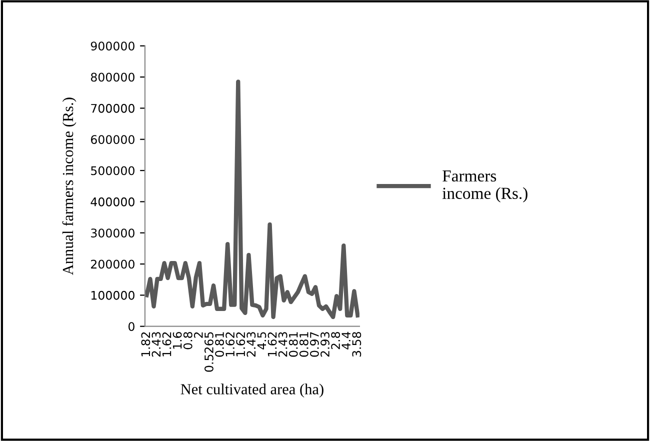 This screenshot has width=650, height=441. I want to click on x-tick-label: 1.82, so click(145, 344).